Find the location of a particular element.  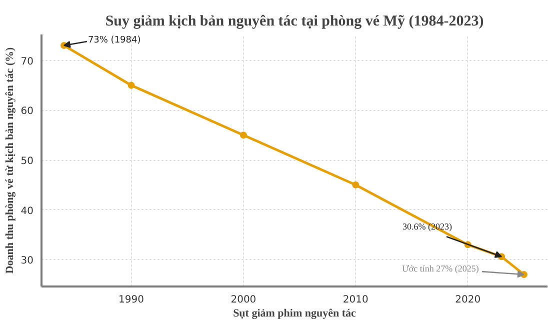

annotation: 73% (1984) is located at coordinates (114, 40).